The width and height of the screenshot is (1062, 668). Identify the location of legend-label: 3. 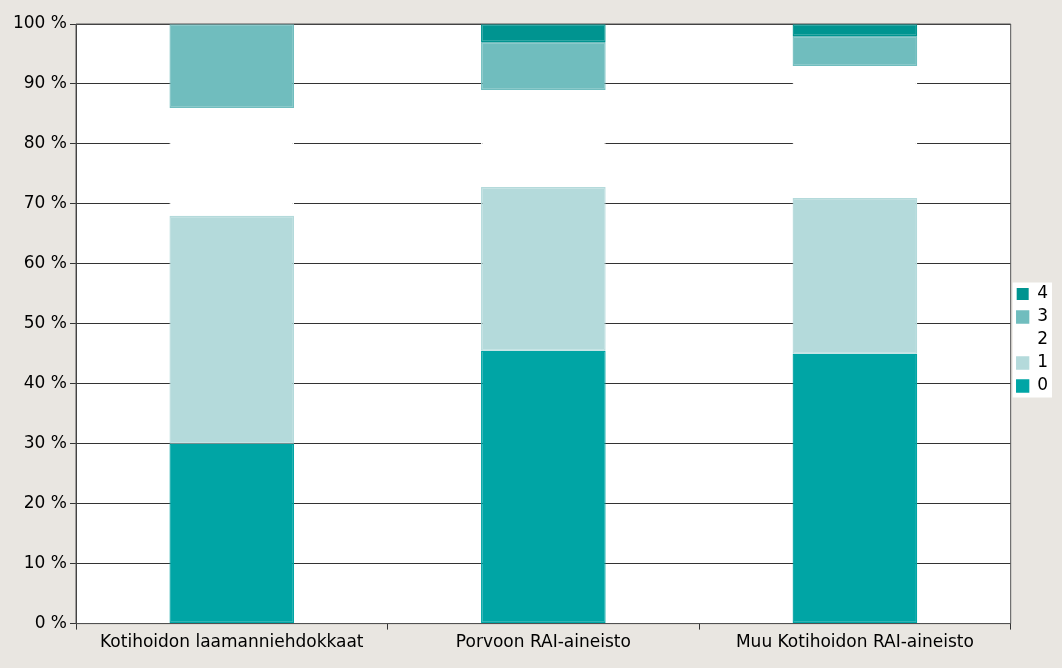
(1043, 315).